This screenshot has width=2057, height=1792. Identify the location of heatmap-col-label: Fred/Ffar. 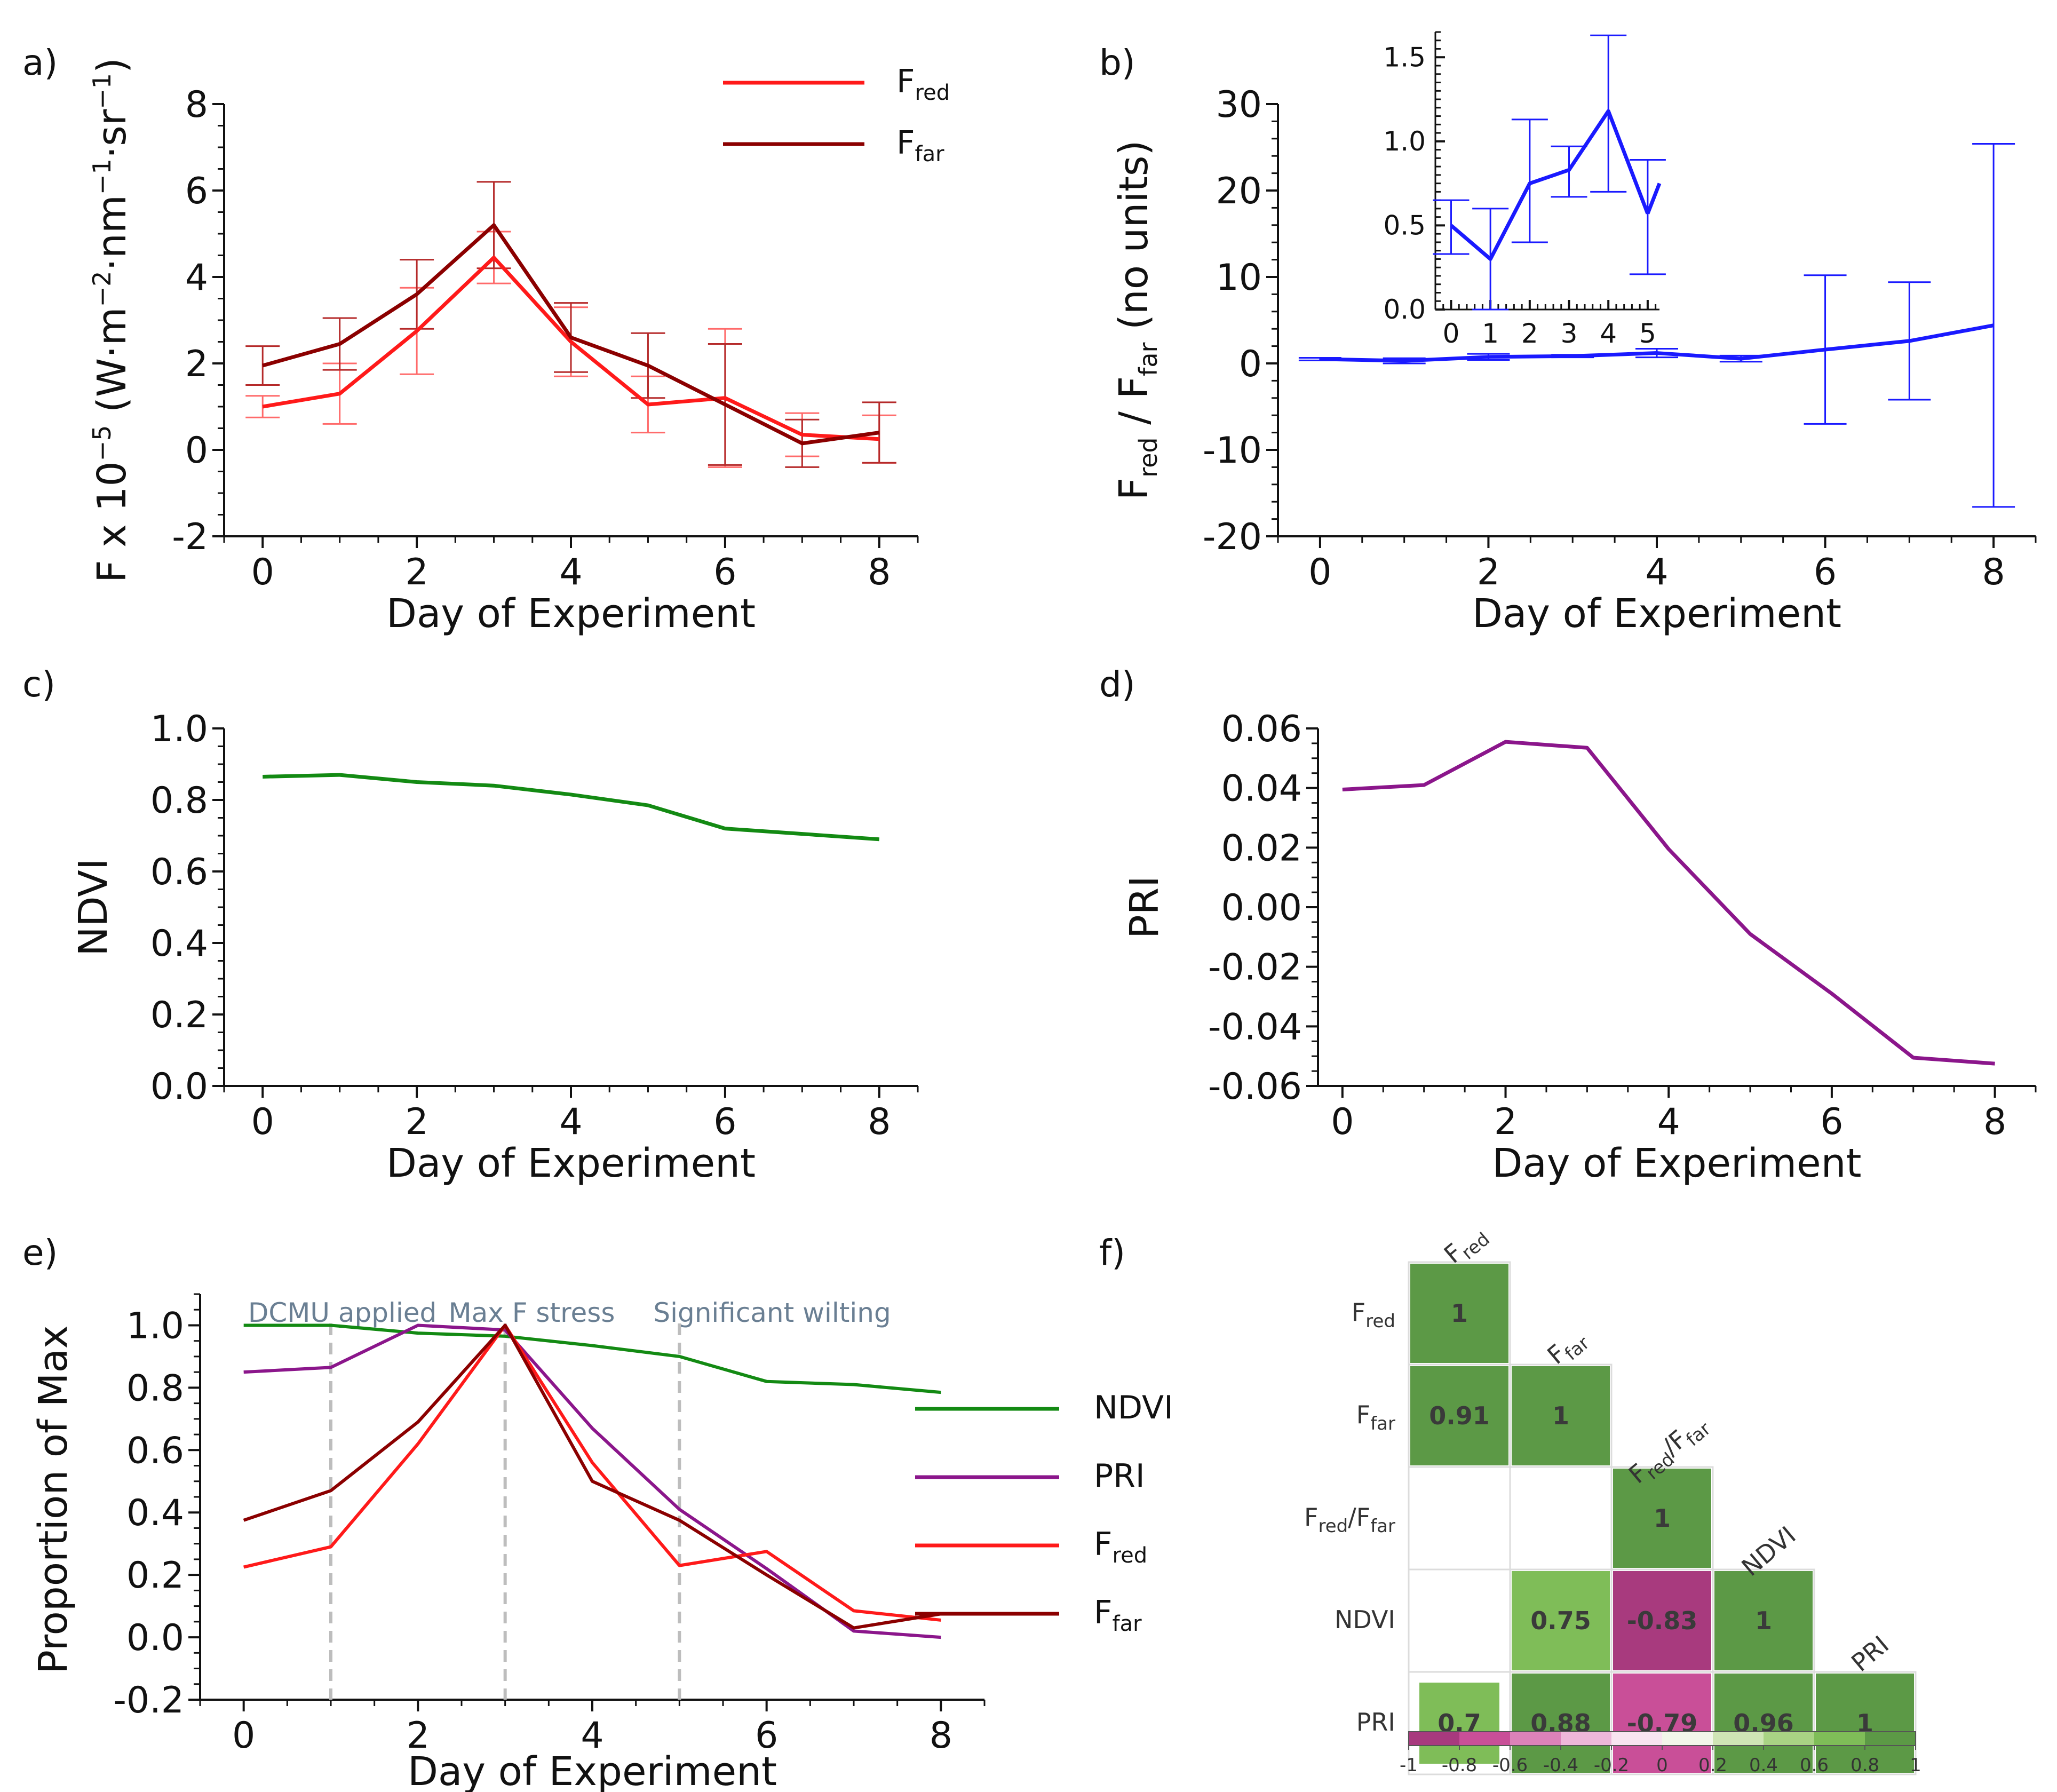
(1669, 1451).